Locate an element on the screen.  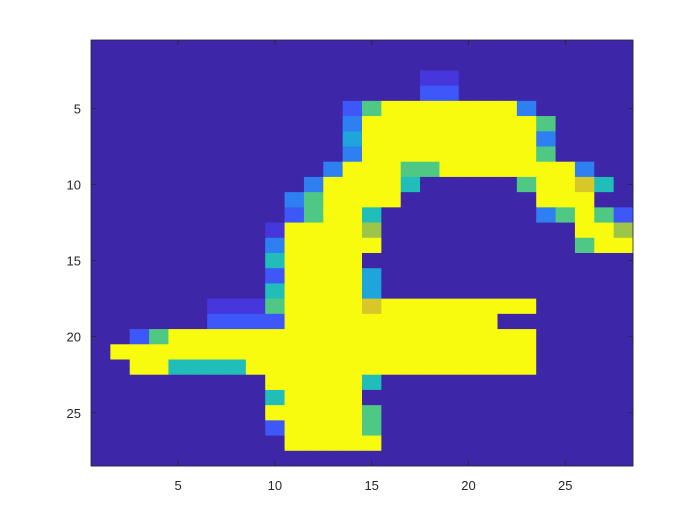
x-tick-label: 15 is located at coordinates (371, 485).